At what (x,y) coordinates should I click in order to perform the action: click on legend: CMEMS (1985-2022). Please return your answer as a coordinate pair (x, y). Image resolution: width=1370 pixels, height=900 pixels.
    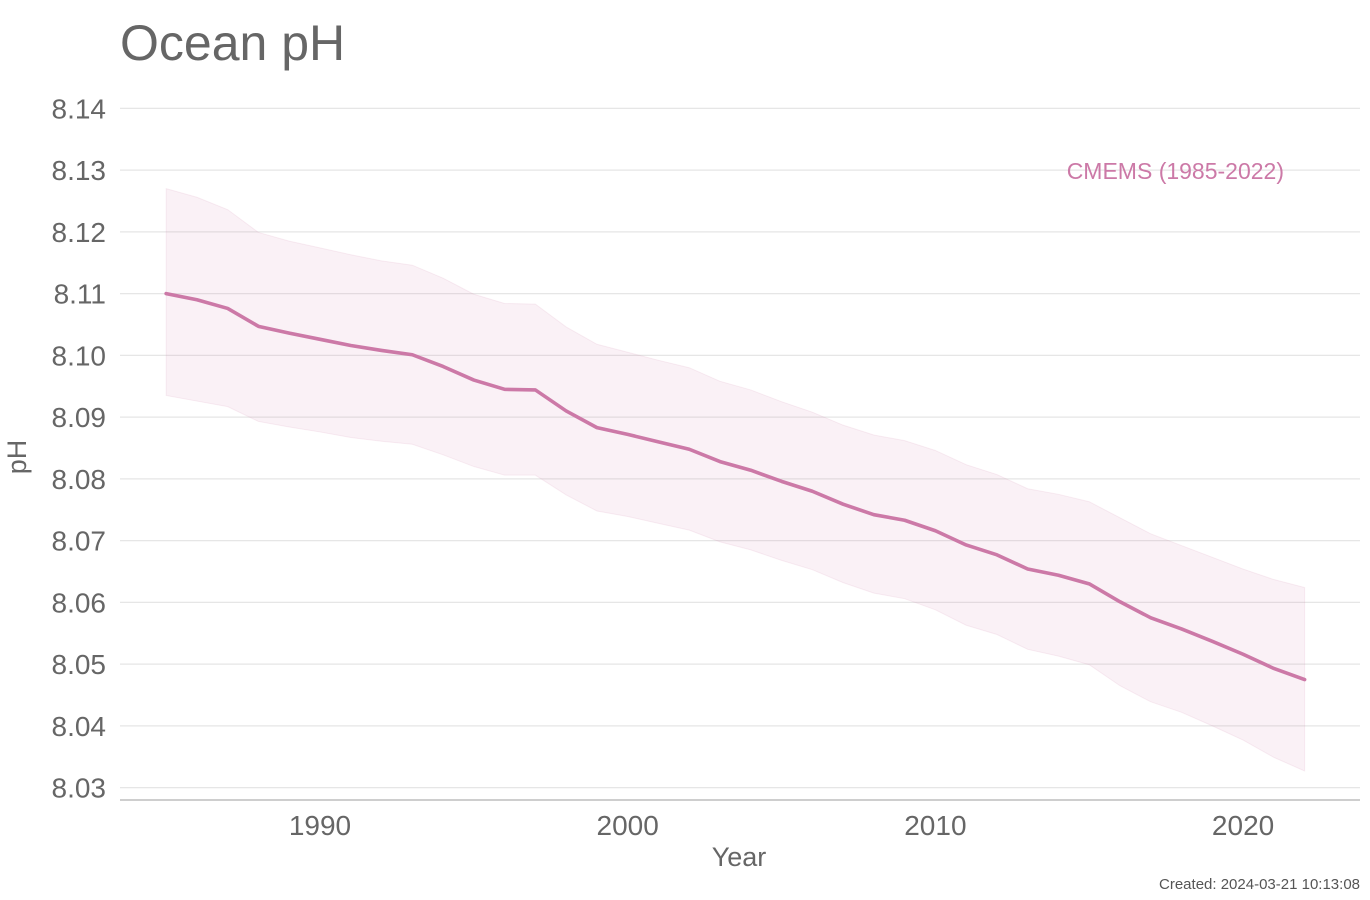
    Looking at the image, I should click on (1175, 171).